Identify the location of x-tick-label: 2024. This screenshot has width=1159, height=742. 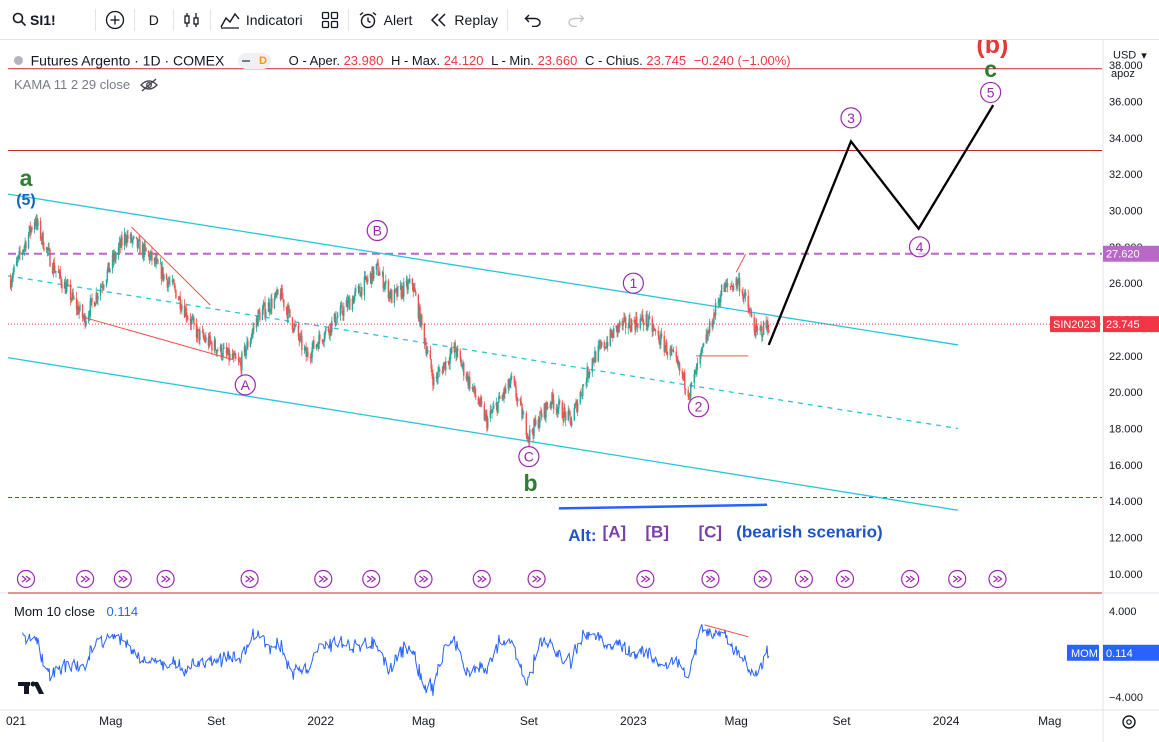
(946, 721).